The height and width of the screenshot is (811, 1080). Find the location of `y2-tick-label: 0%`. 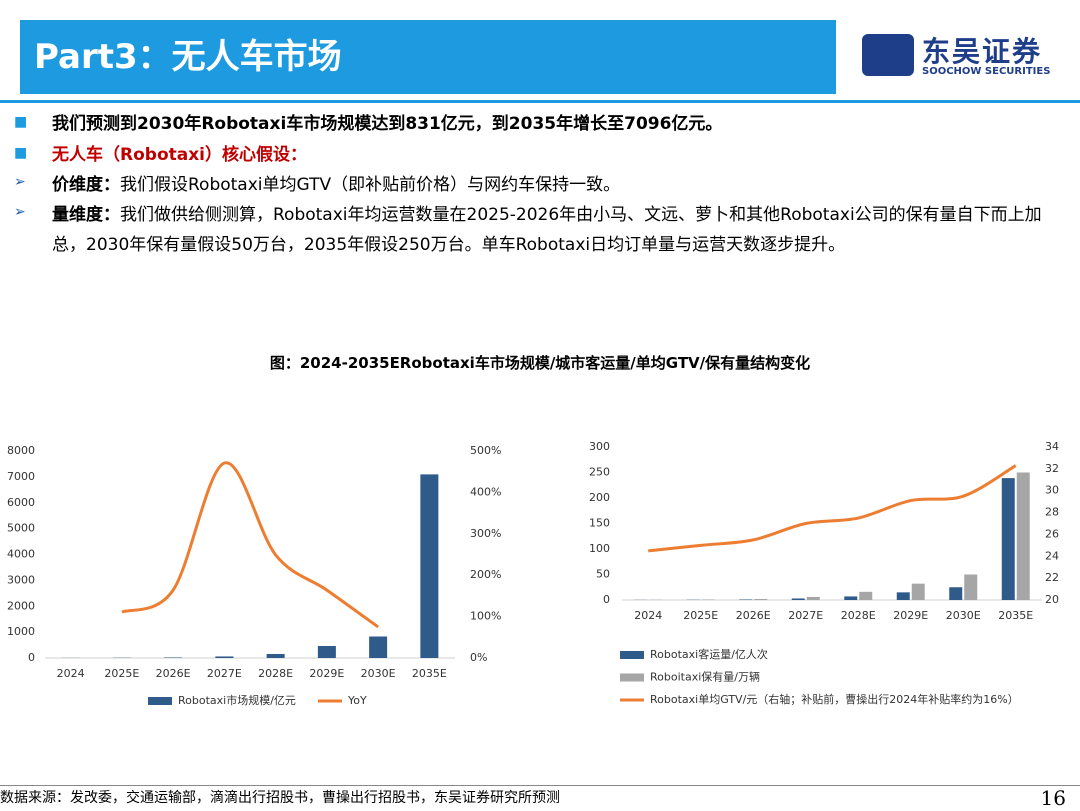

y2-tick-label: 0% is located at coordinates (478, 657).